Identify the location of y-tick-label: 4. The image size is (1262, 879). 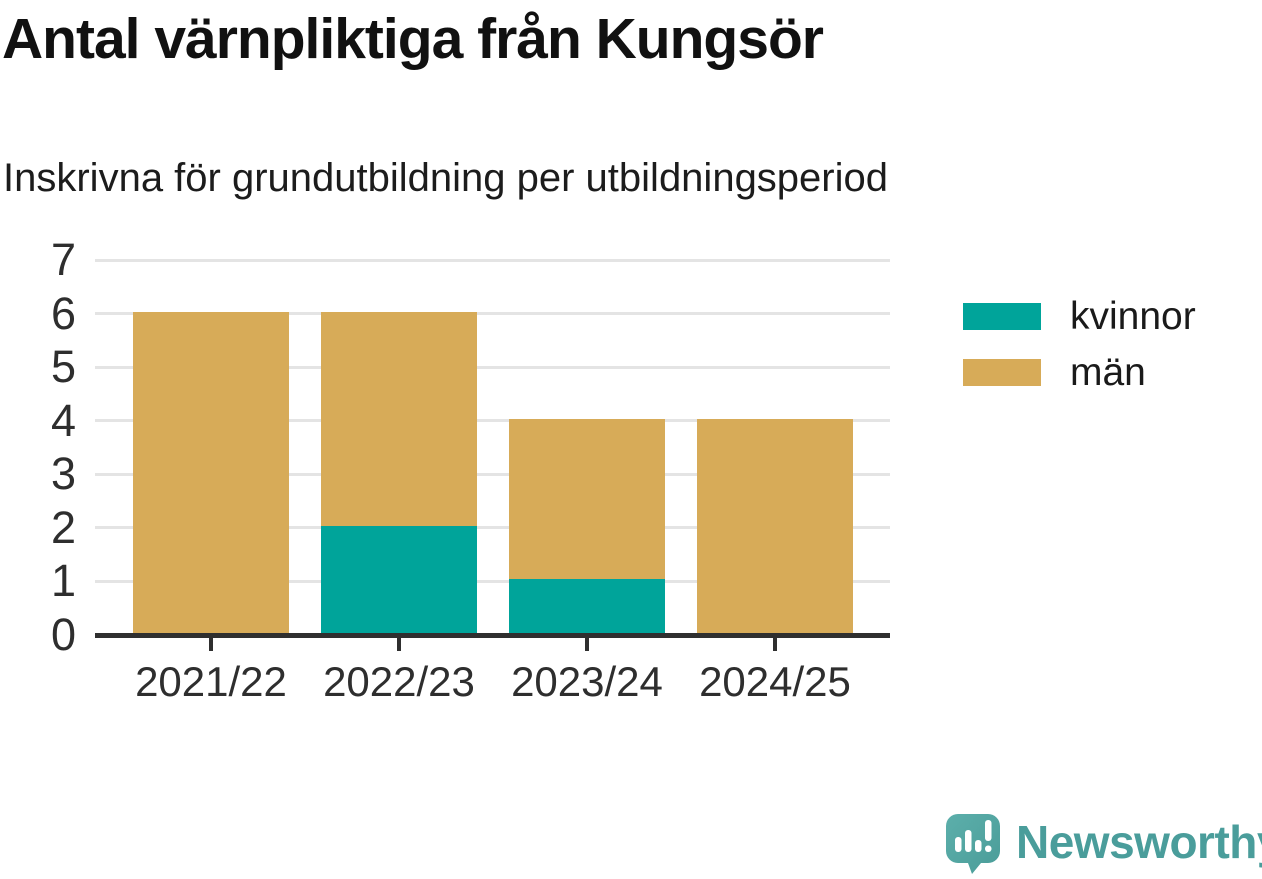
(63, 420).